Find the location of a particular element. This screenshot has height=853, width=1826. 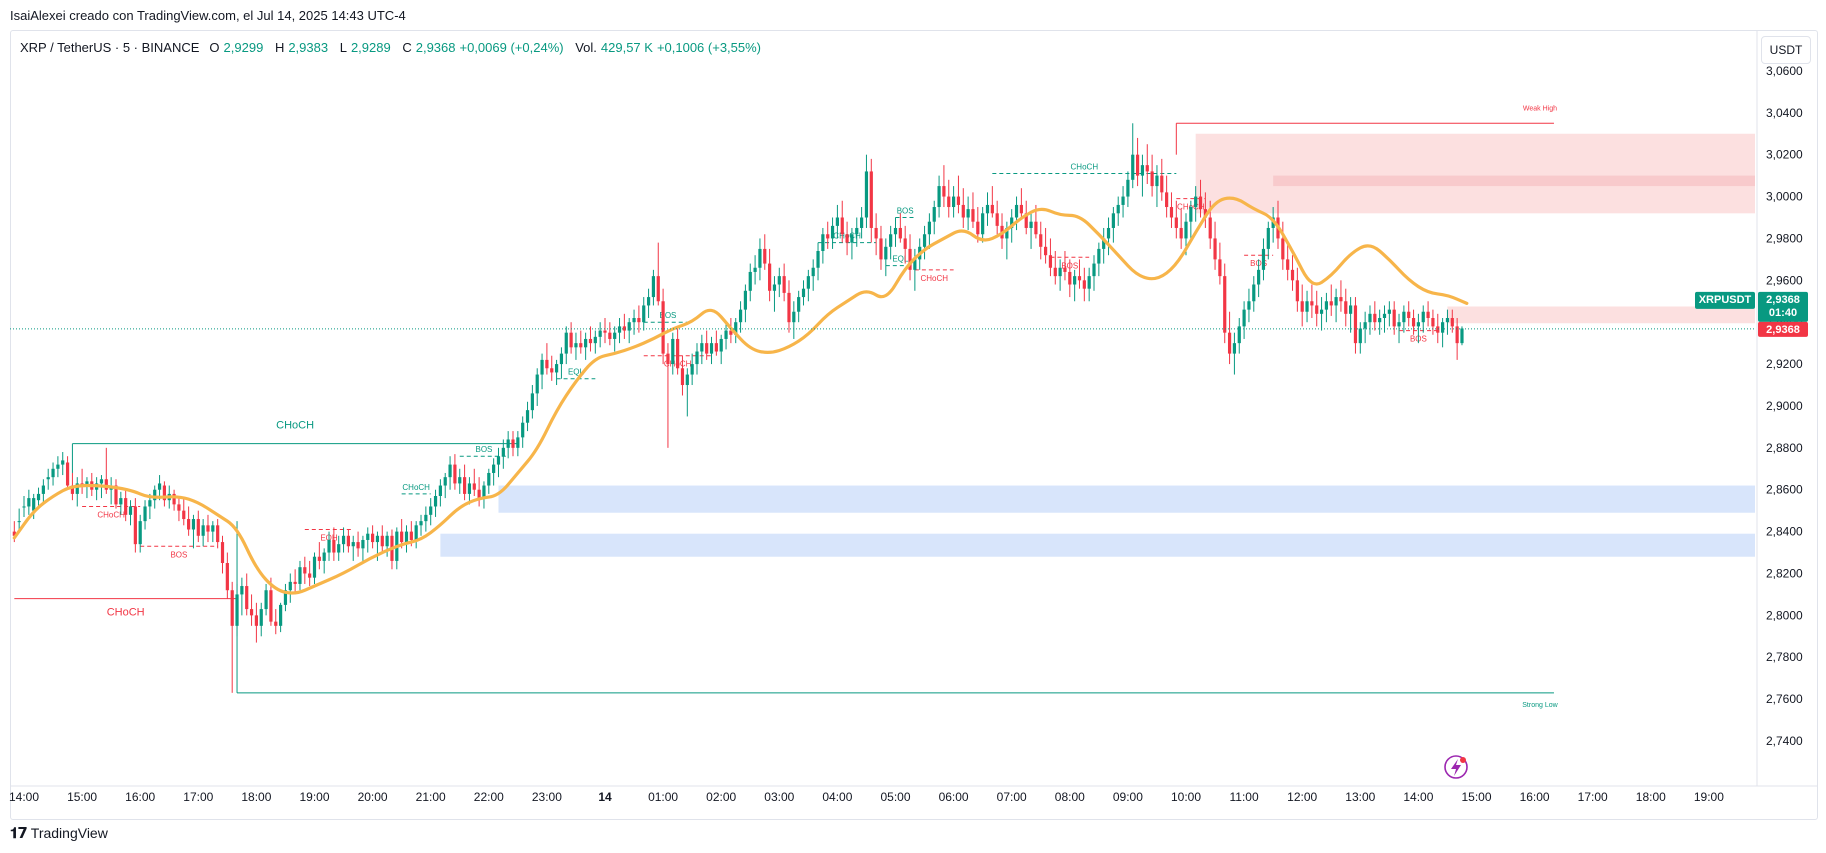

footer-brand: 𝟏𝟳 TradingView is located at coordinates (59, 833).